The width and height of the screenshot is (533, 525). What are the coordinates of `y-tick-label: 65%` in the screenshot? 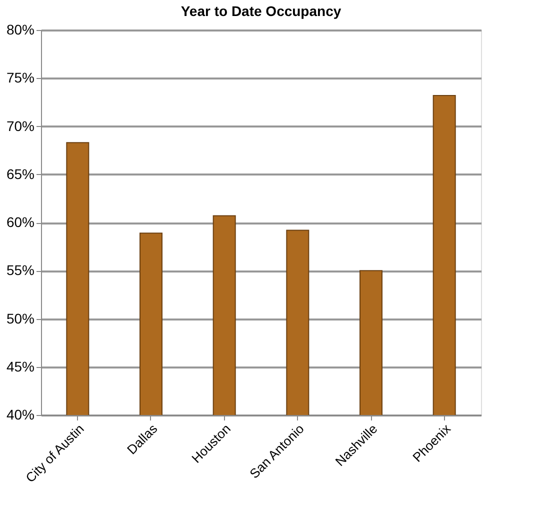 It's located at (20, 174).